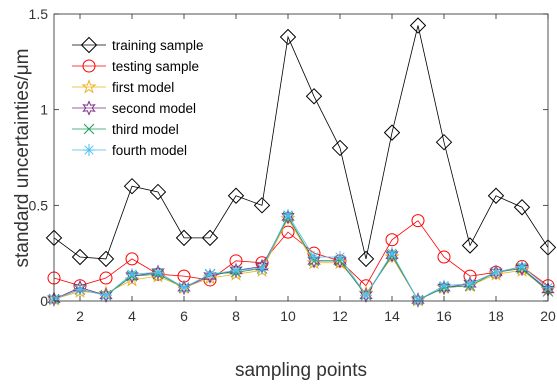 Image resolution: width=557 pixels, height=385 pixels. I want to click on y-tick-label: 0, so click(44, 301).